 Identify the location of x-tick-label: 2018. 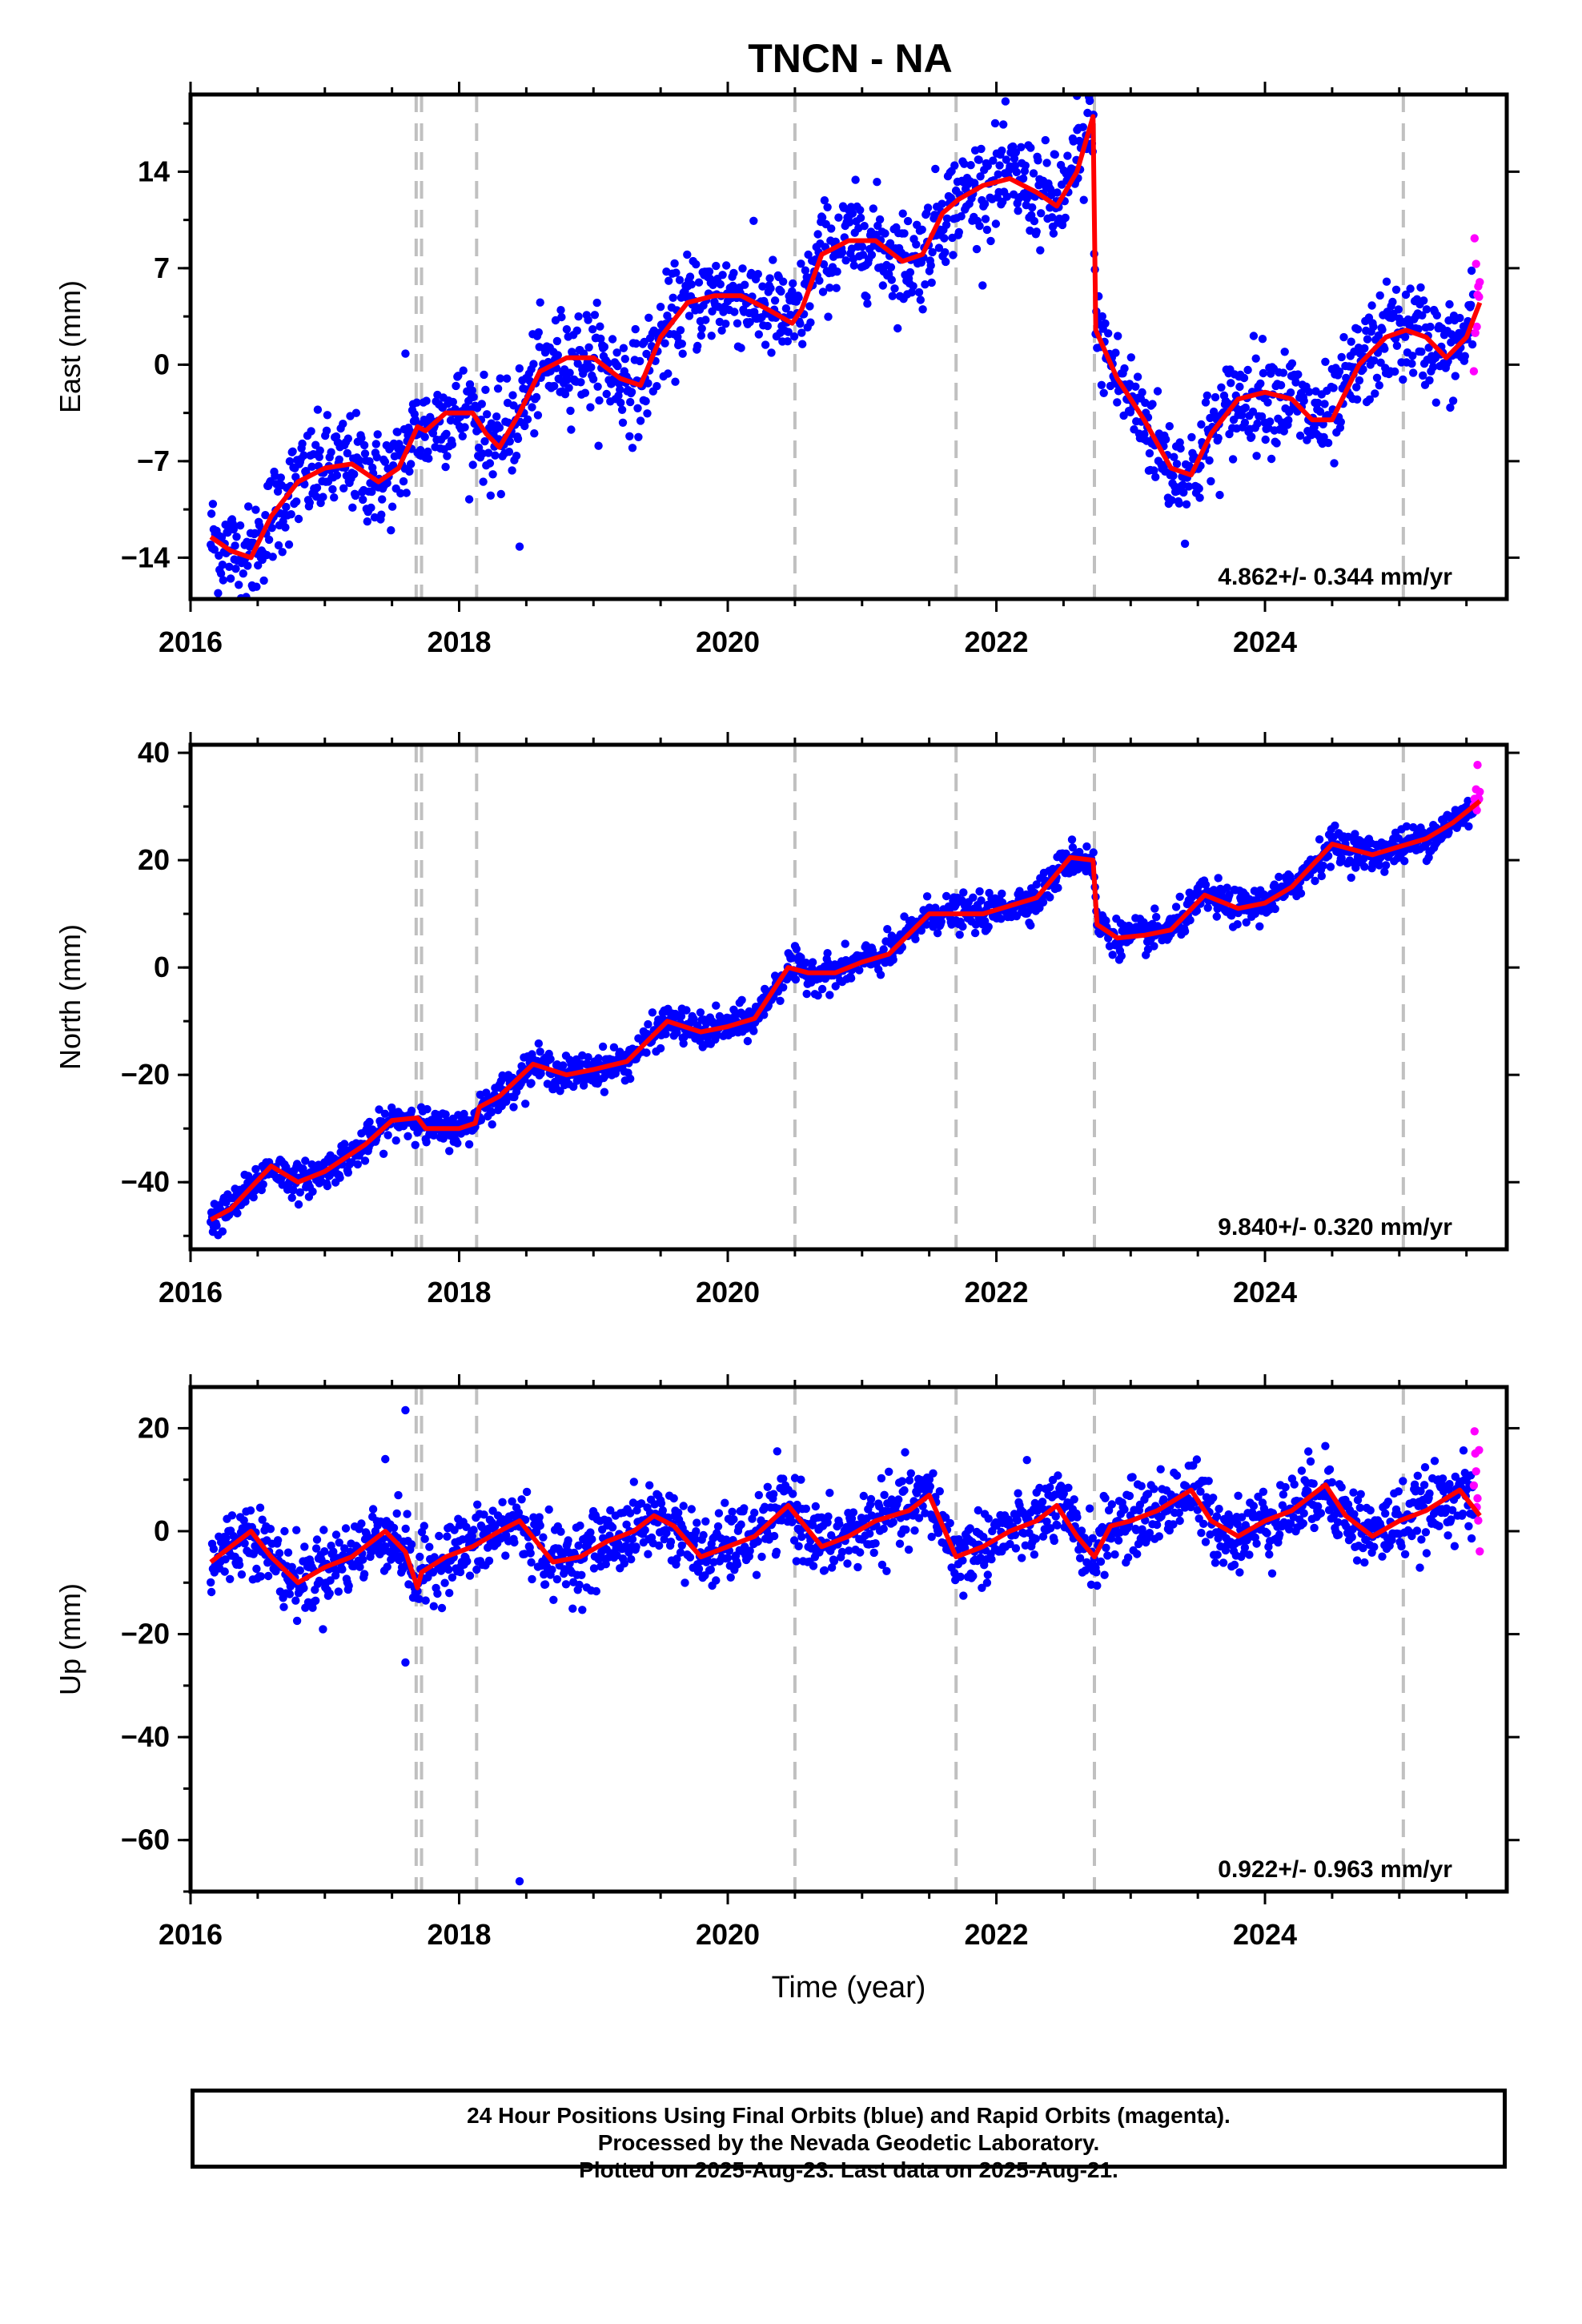
(459, 641).